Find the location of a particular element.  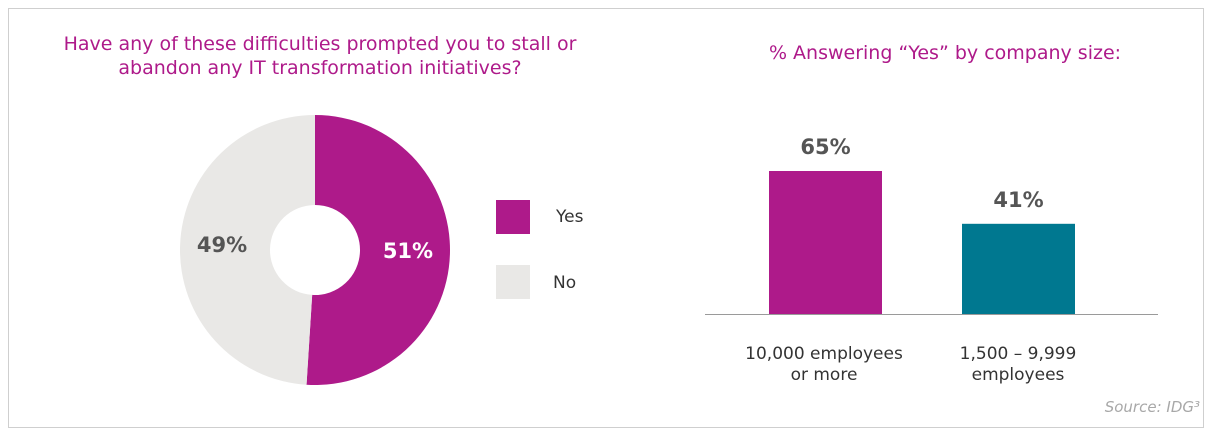

category-label-mid: 1,500 – 9,999 employees is located at coordinates (1018, 365).